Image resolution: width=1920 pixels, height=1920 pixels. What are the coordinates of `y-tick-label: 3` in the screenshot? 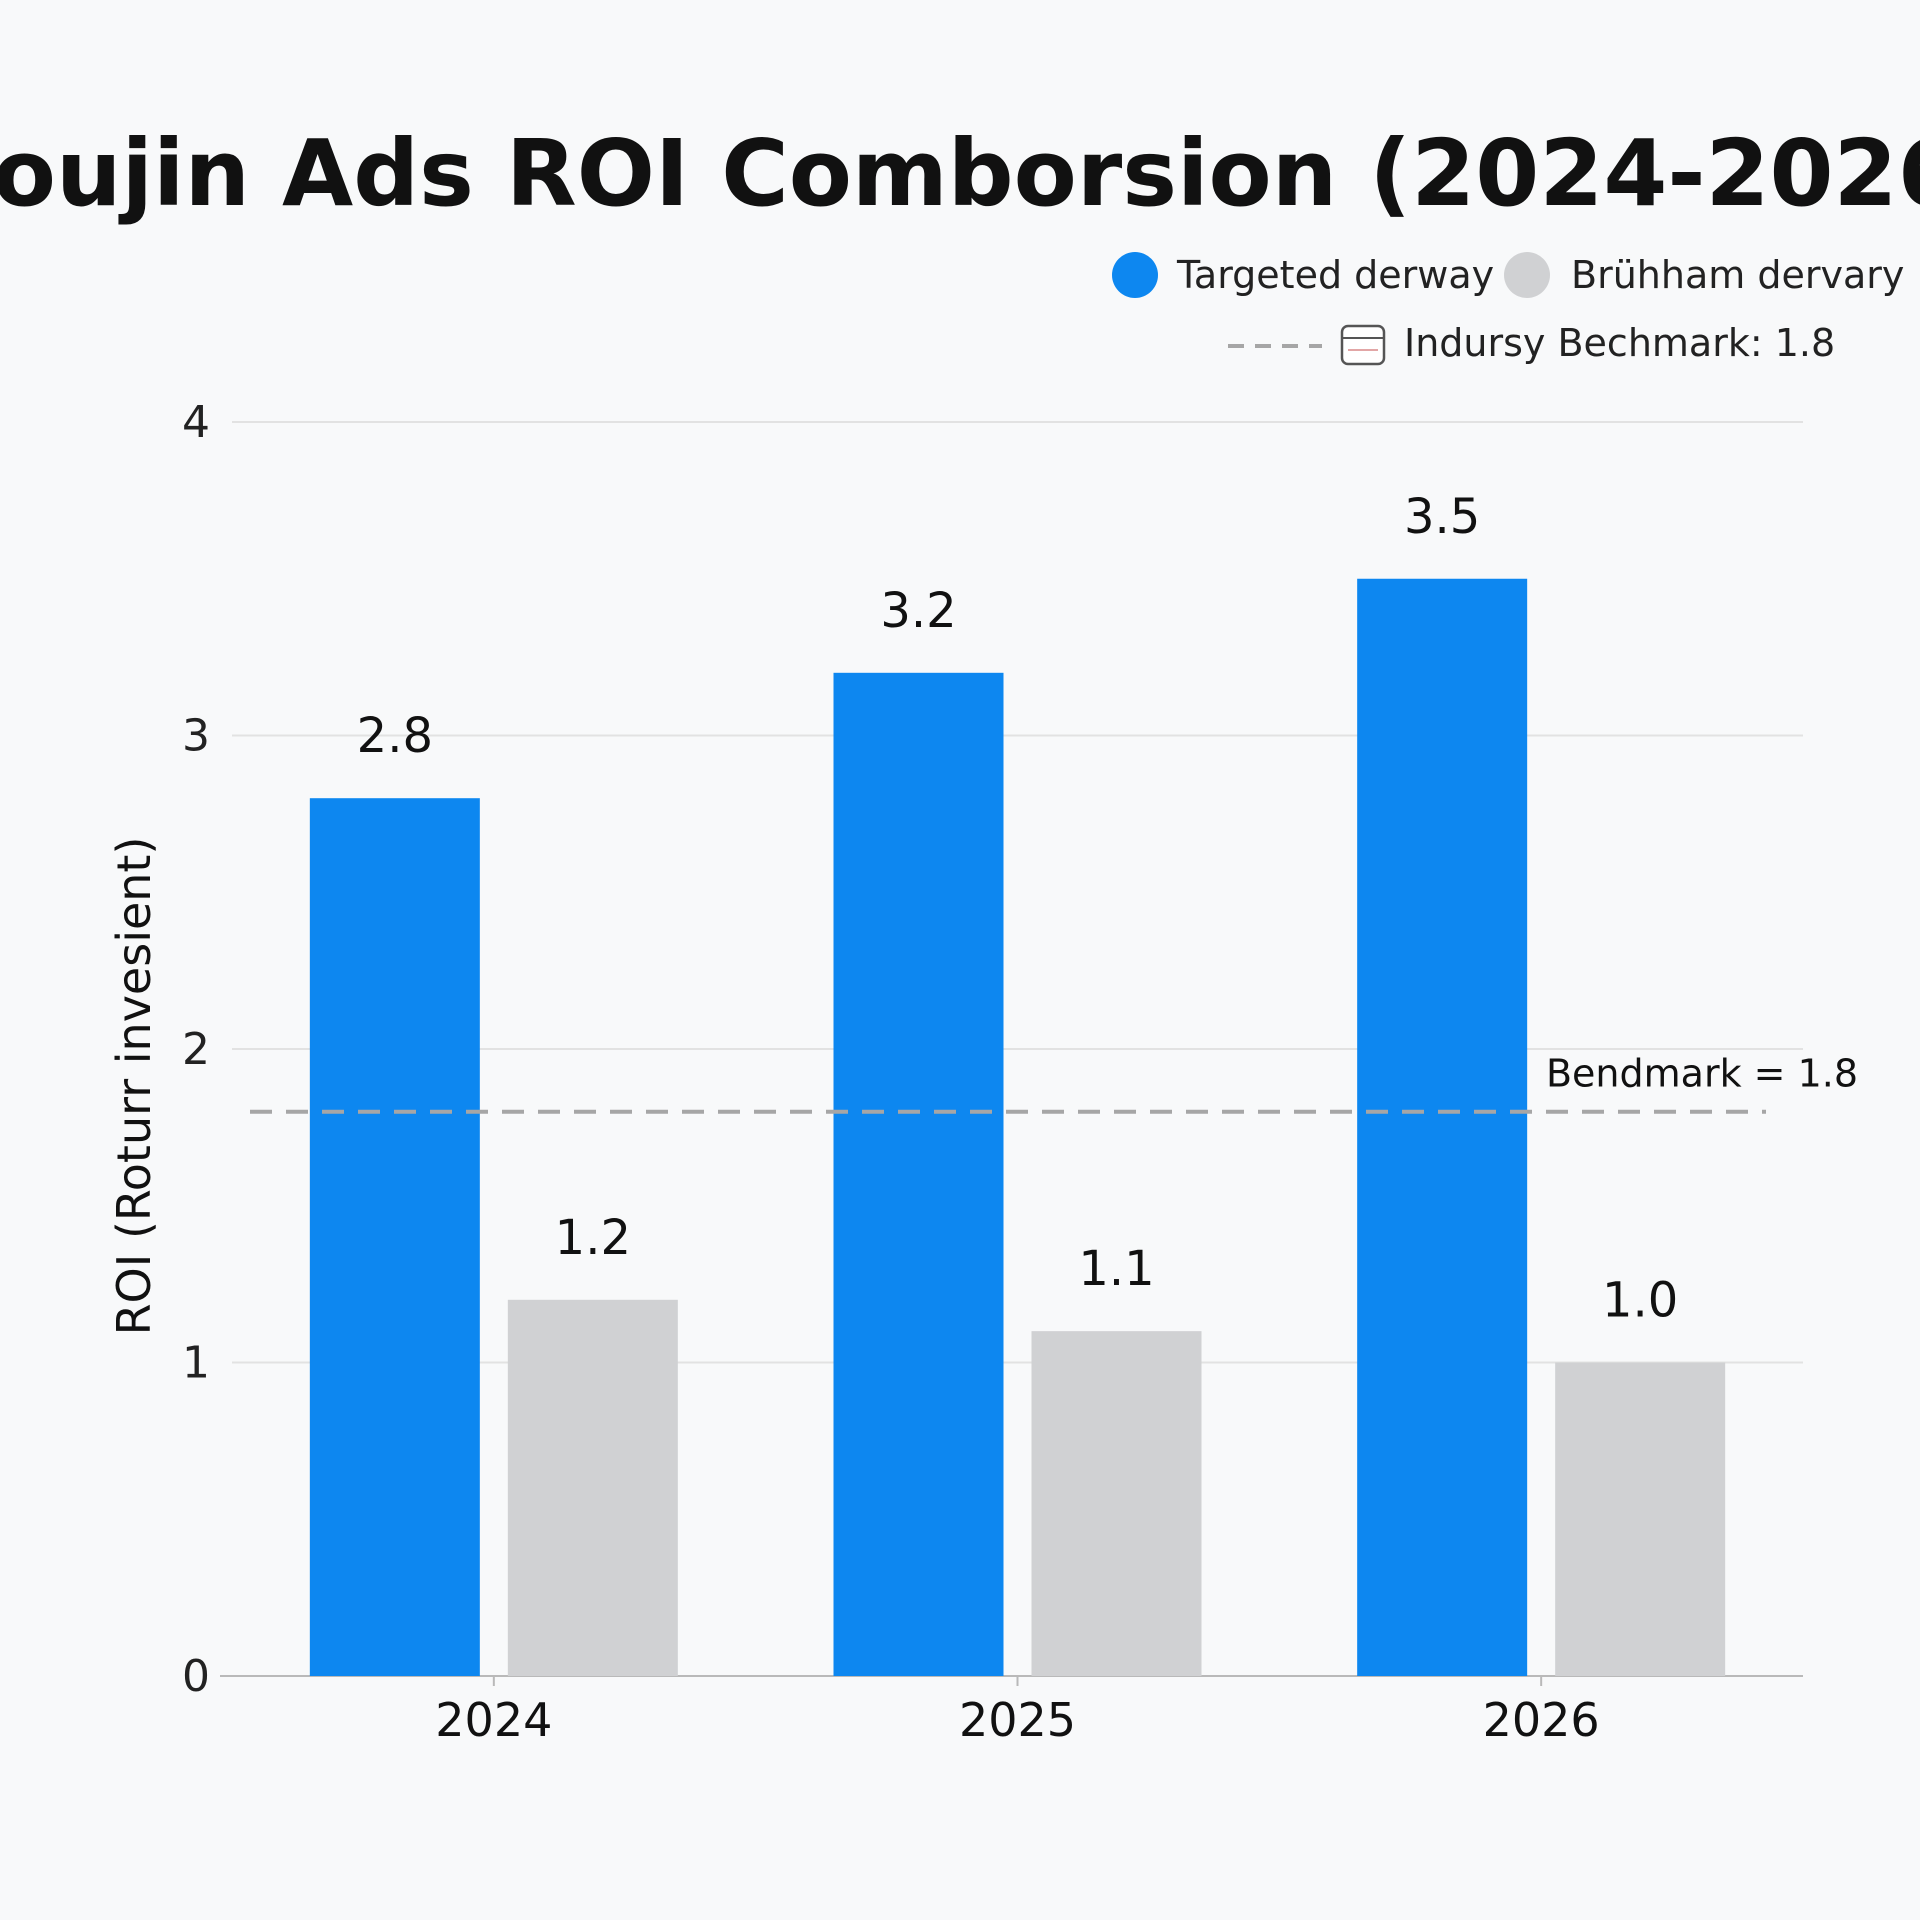 It's located at (196, 736).